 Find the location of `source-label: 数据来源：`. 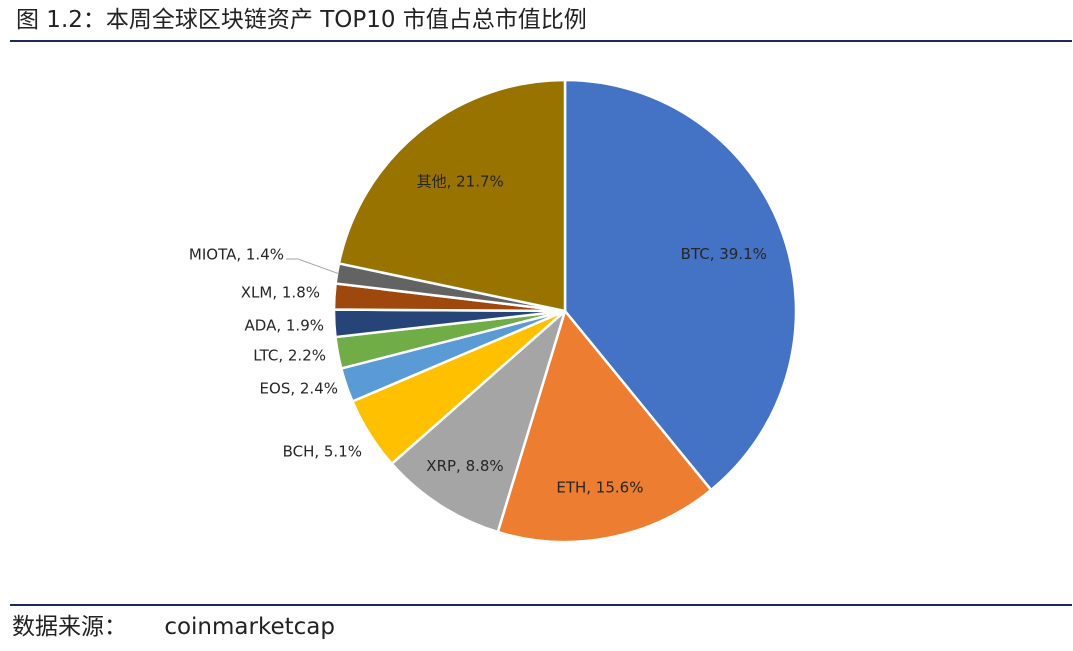

source-label: 数据来源： is located at coordinates (69, 627).